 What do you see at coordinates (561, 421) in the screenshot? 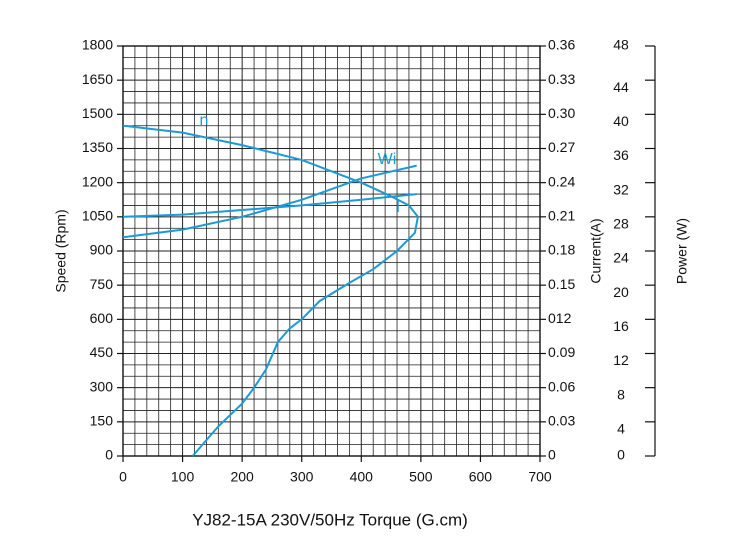
I see `y2-tick-label: 0.03` at bounding box center [561, 421].